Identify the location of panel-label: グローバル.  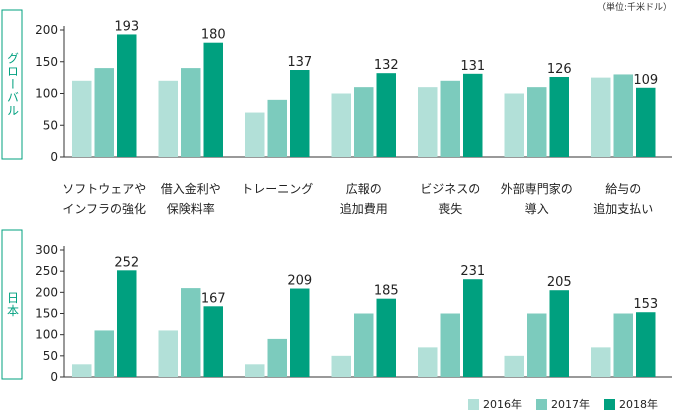
(13, 84).